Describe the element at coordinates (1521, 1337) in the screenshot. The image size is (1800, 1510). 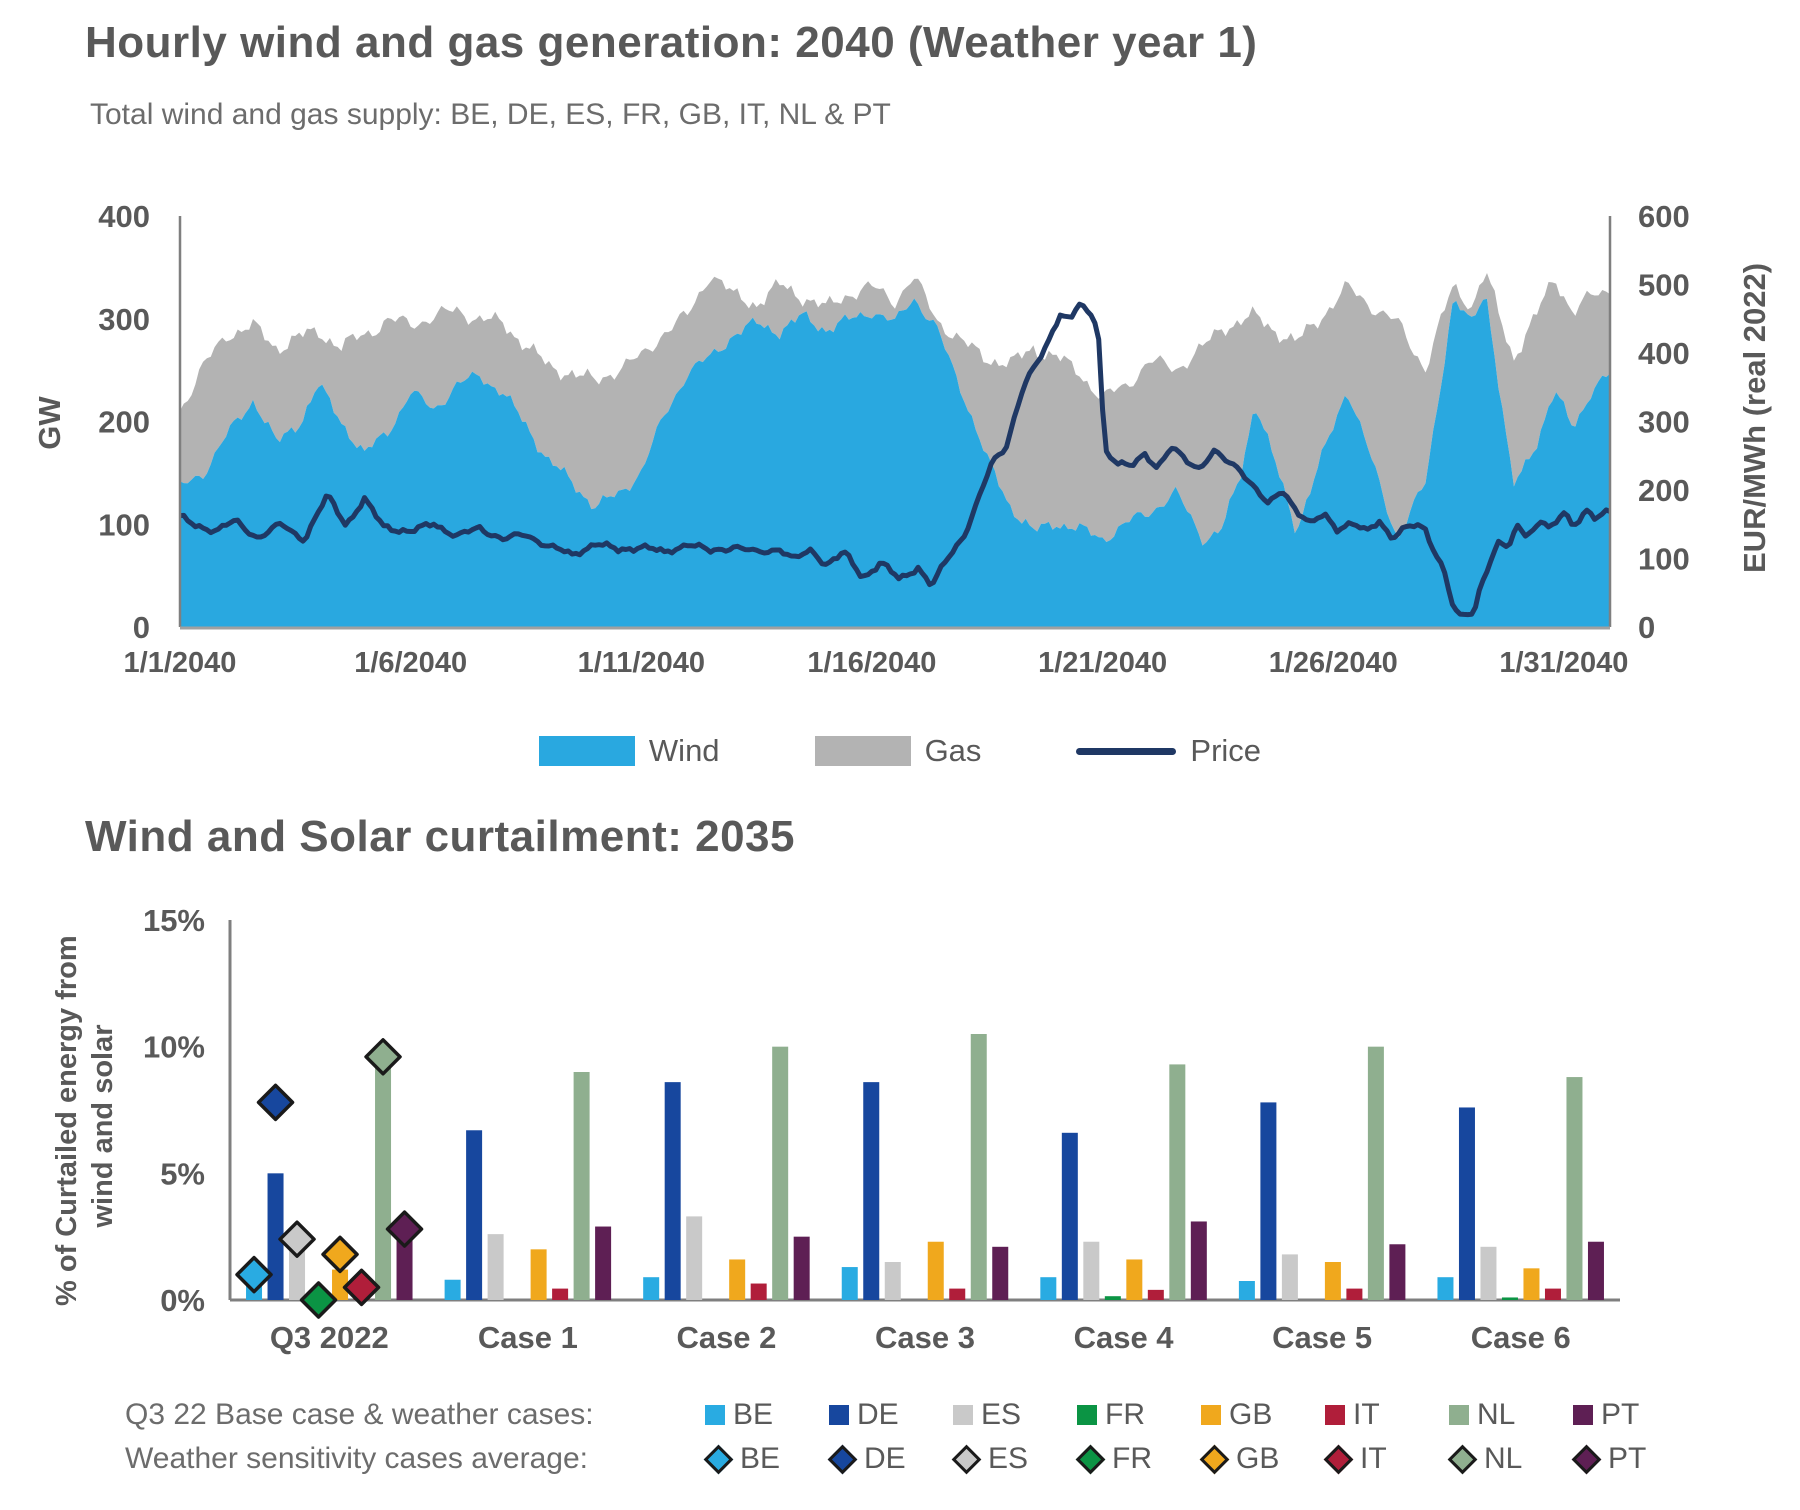
I see `category-label-case-6: Case 6` at that location.